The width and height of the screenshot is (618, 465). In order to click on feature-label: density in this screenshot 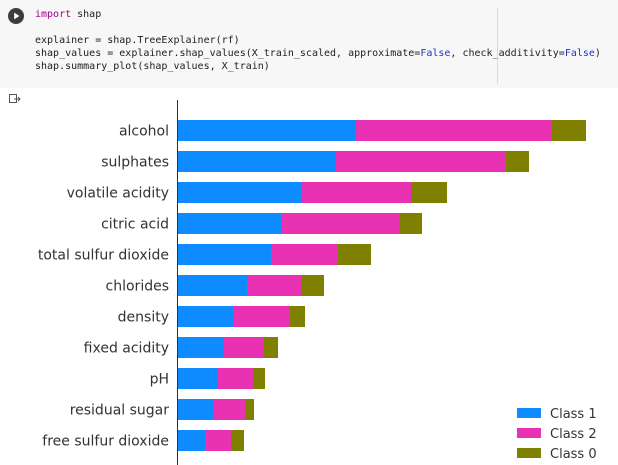, I will do `click(143, 318)`.